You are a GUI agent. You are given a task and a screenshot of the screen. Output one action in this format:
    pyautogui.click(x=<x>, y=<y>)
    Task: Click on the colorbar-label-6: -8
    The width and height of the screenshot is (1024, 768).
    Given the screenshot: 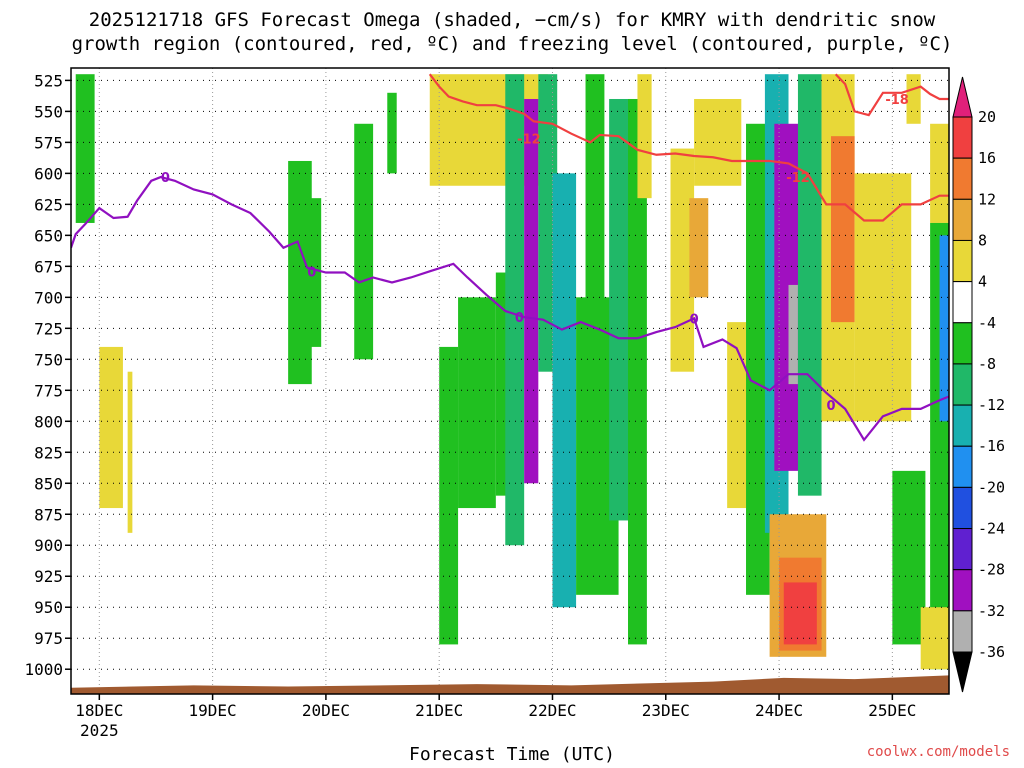 What is the action you would take?
    pyautogui.click(x=987, y=364)
    